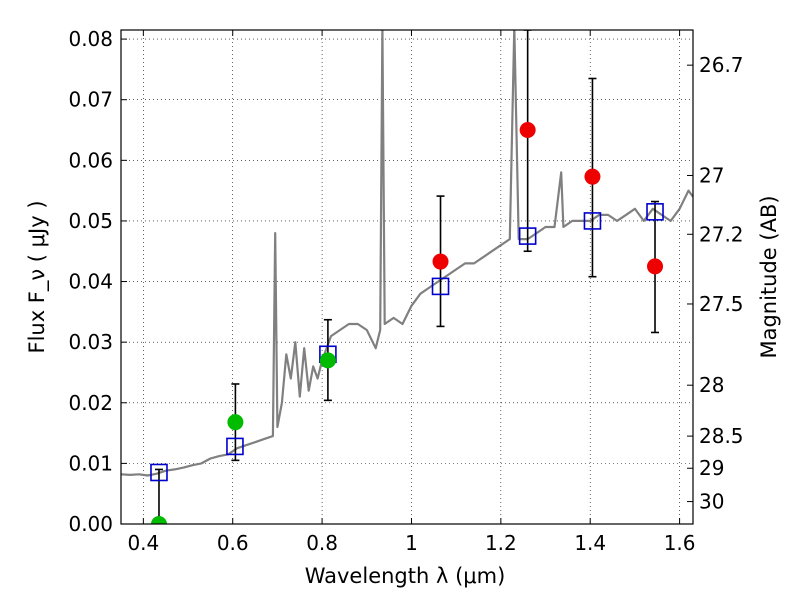 Image resolution: width=800 pixels, height=600 pixels. Describe the element at coordinates (501, 543) in the screenshot. I see `x-tick-label-4: 1.2` at that location.